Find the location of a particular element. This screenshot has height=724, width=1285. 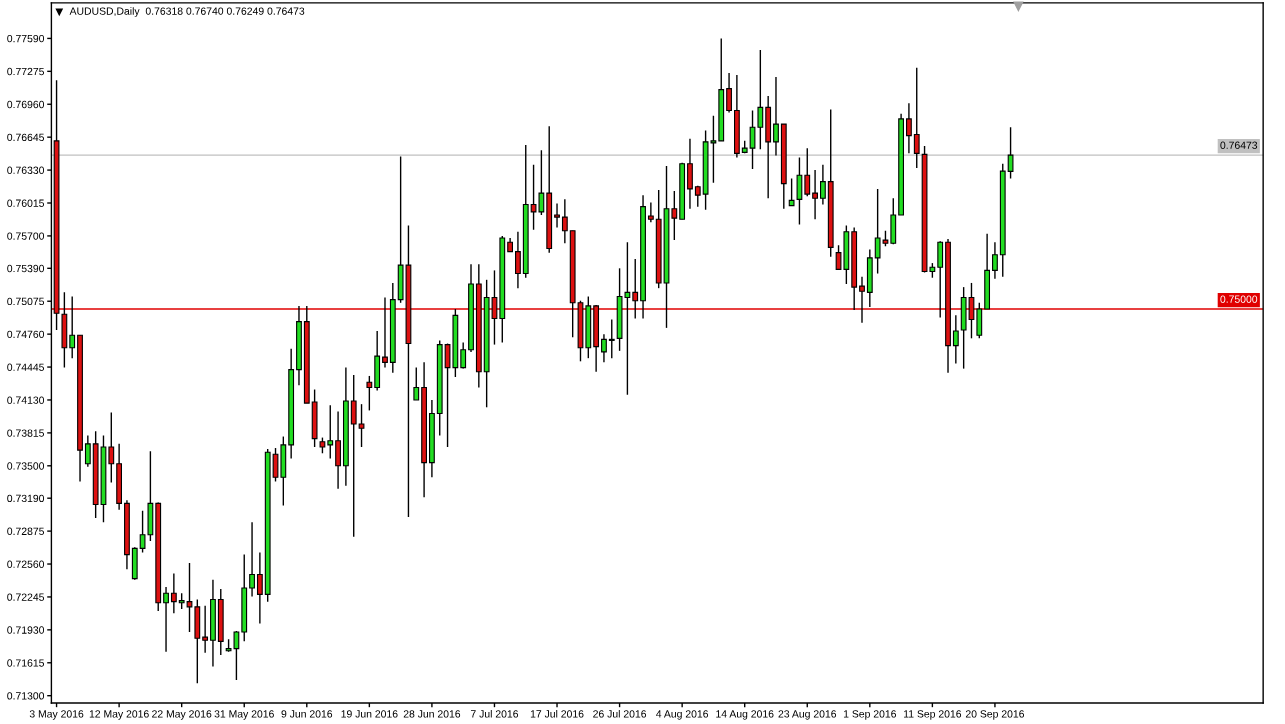

y-tick-label: 0.72560 is located at coordinates (26, 564).